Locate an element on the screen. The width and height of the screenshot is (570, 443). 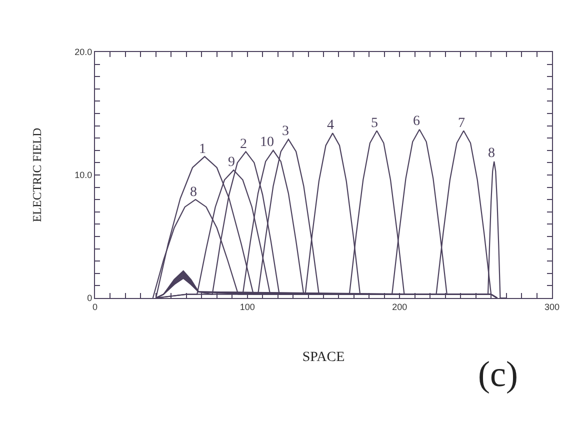
series-label: 6 is located at coordinates (416, 121).